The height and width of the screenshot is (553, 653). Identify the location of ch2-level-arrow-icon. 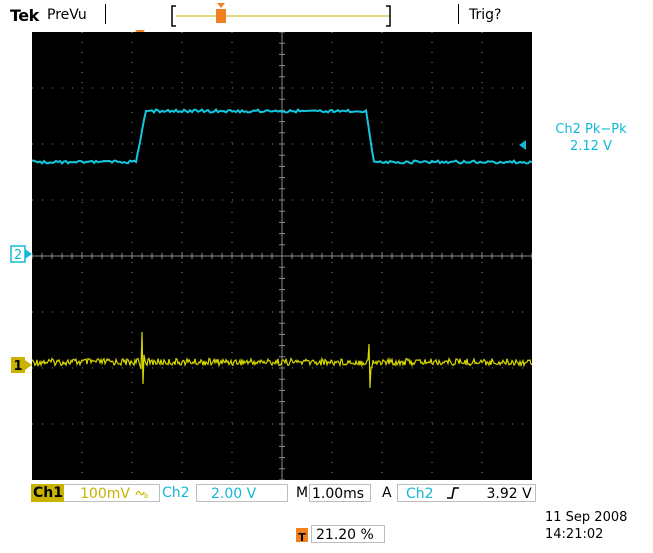
(522, 145).